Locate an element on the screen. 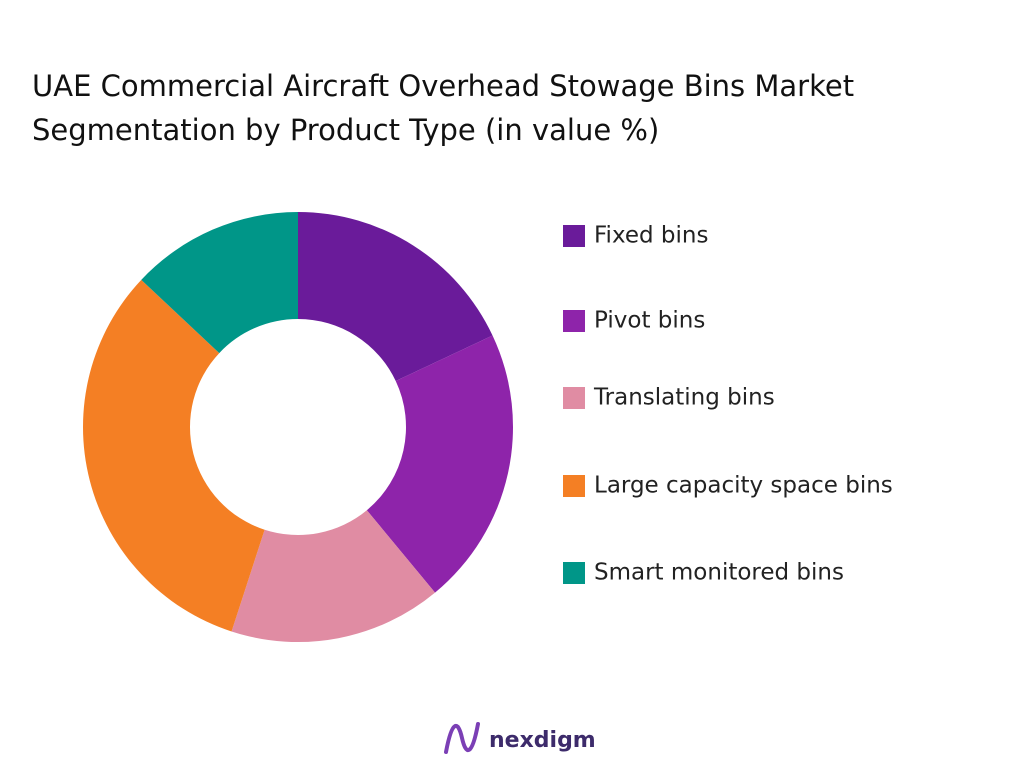  legend-label: Large capacity space bins is located at coordinates (743, 486).